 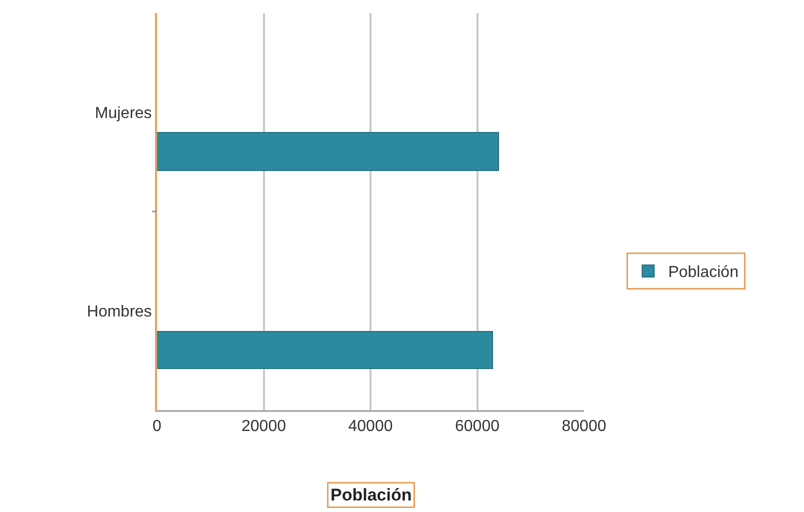 I want to click on y-tick-label: Mujeres, so click(x=123, y=113).